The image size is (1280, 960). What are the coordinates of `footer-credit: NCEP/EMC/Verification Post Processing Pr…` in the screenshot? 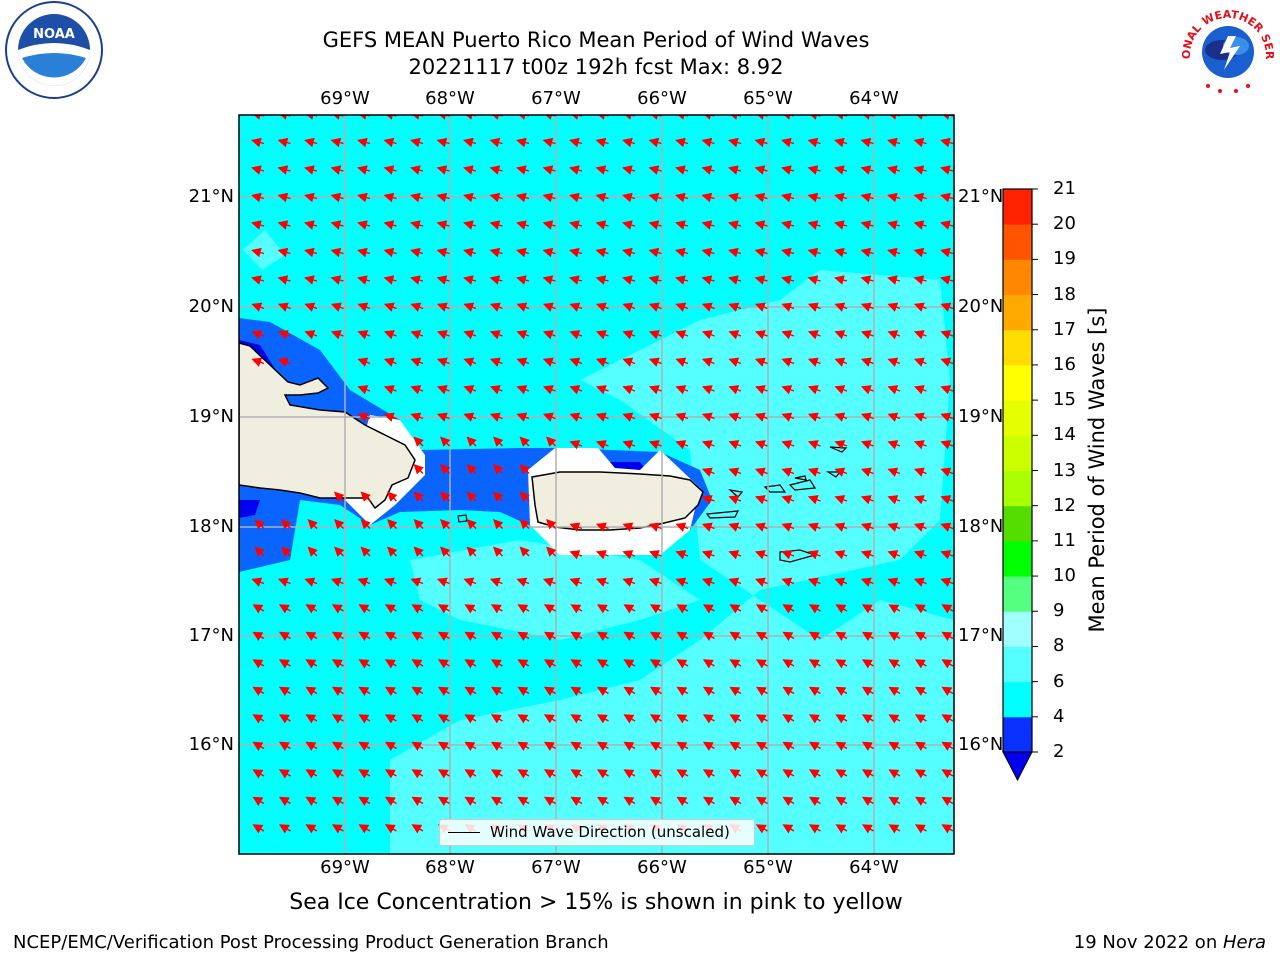 It's located at (311, 942).